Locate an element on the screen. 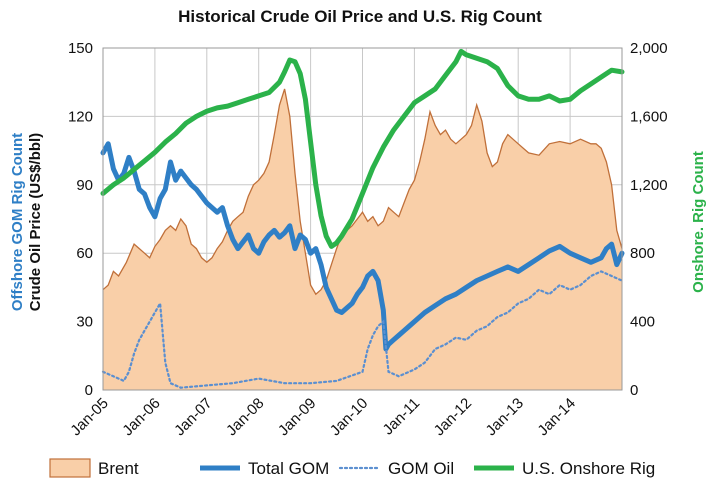  left-tick-label: 90 is located at coordinates (84, 185).